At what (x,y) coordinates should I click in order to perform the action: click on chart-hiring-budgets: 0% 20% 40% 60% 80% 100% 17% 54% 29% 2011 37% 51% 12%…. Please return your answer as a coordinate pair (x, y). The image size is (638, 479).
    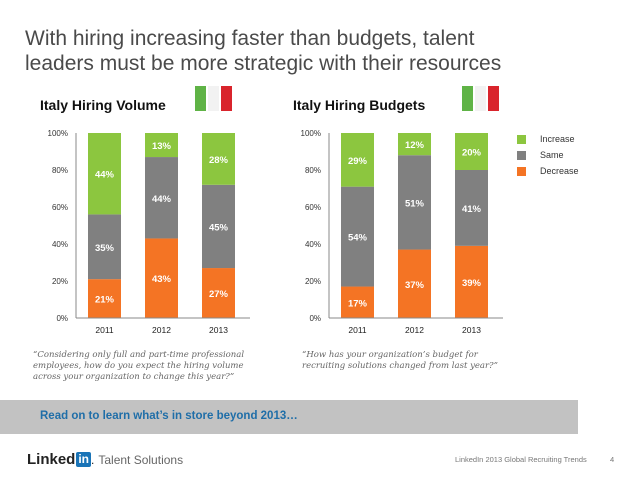
    Looking at the image, I should click on (402, 232).